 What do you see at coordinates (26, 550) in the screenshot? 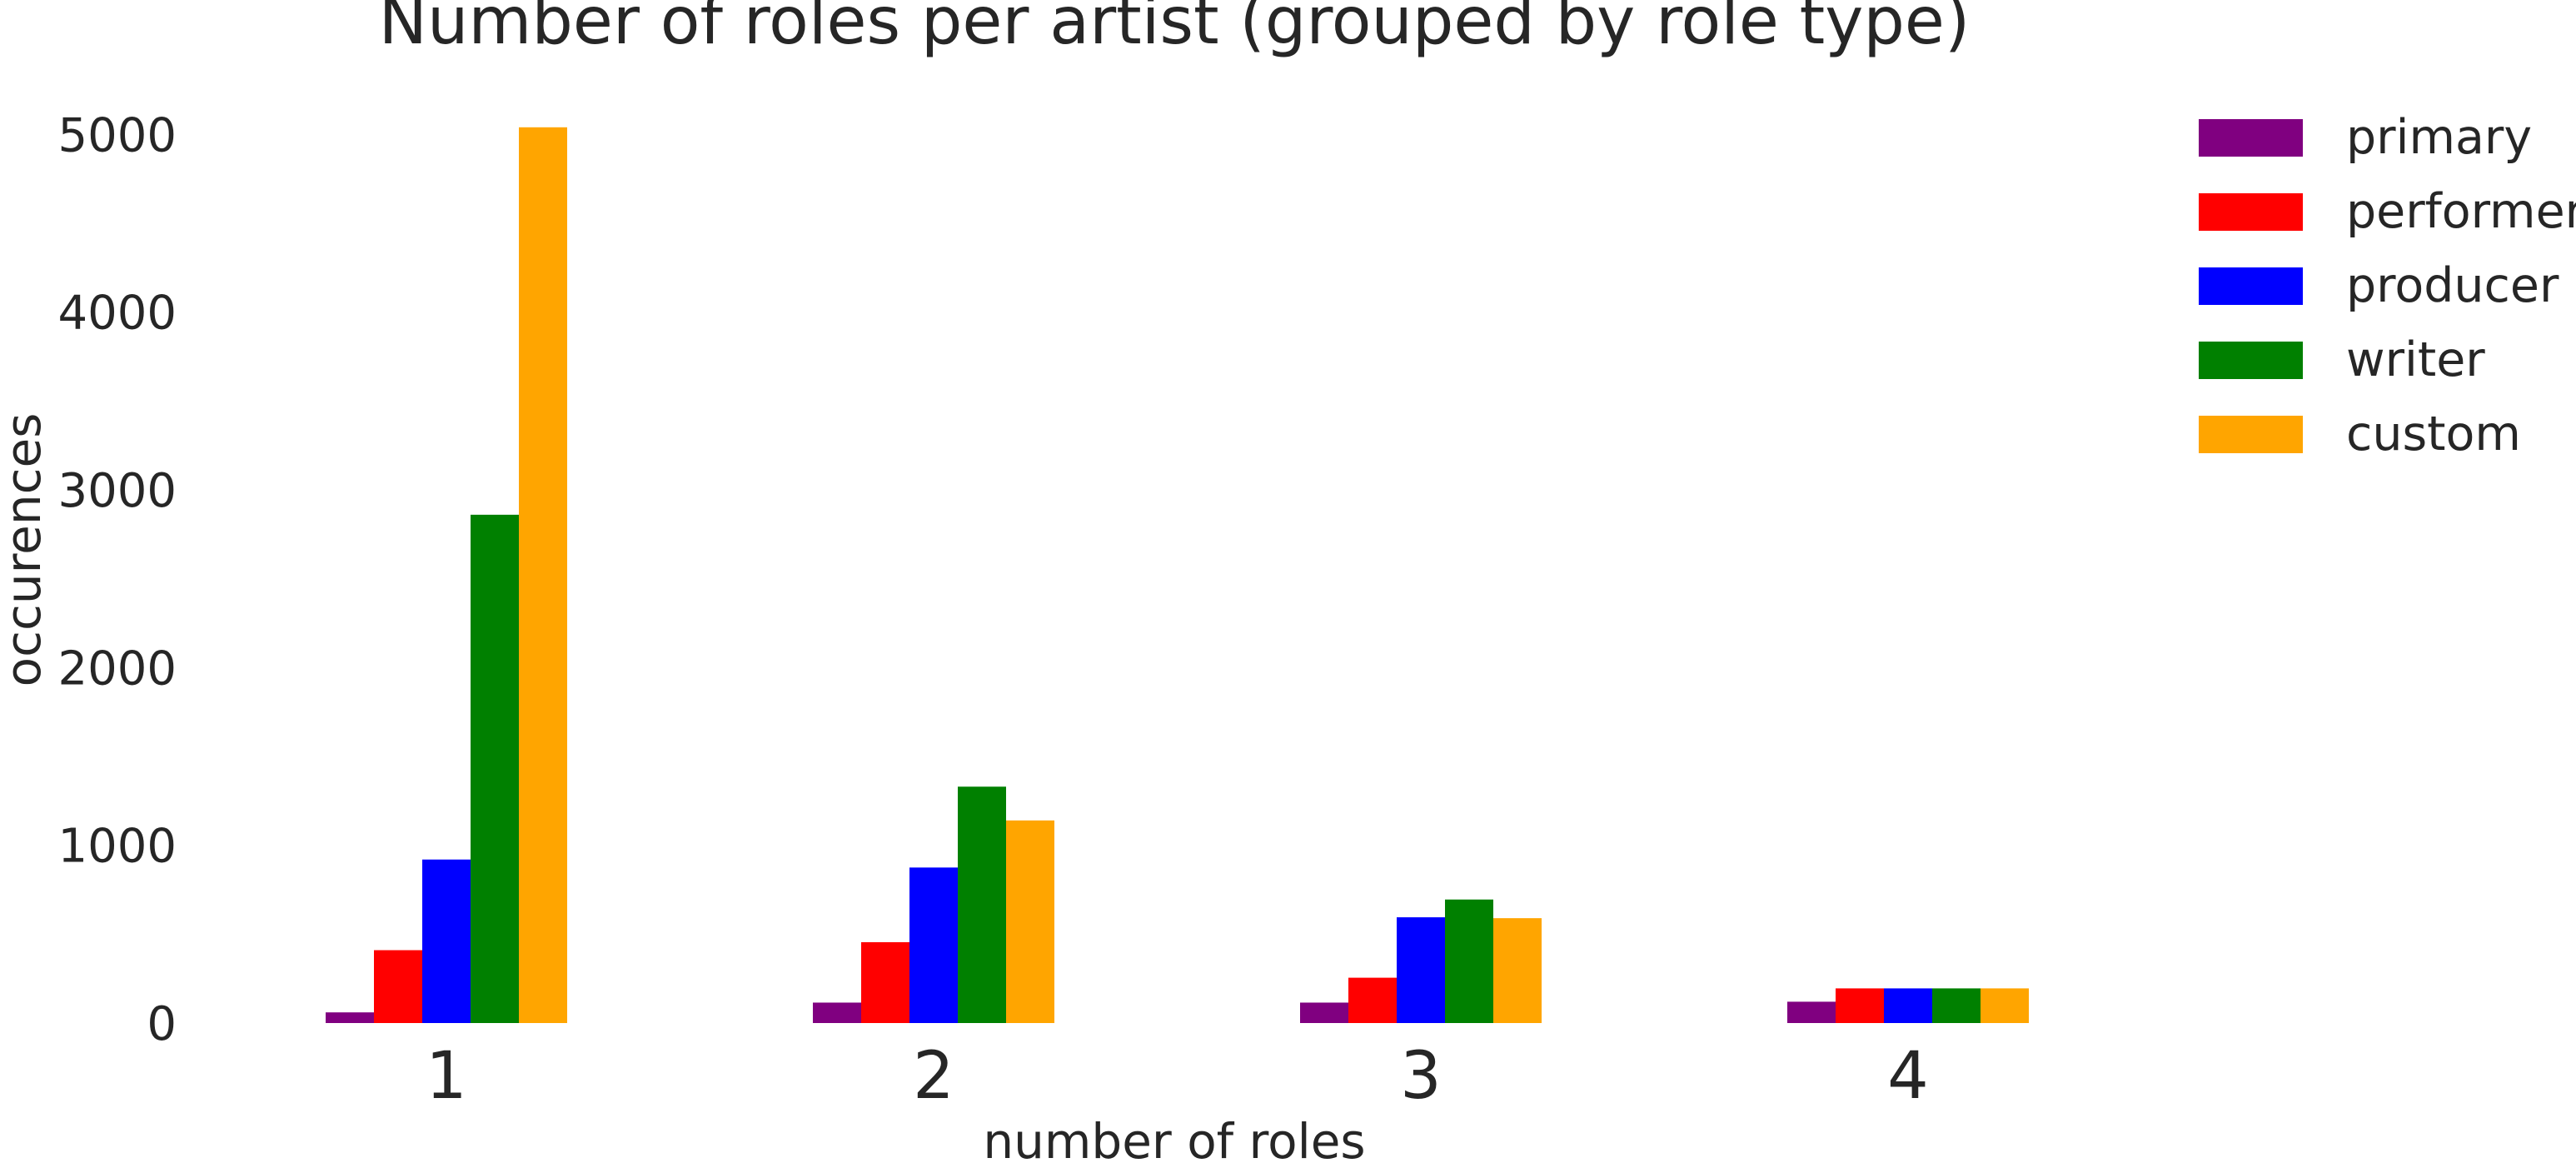
I see `y-axis-label: occurences` at bounding box center [26, 550].